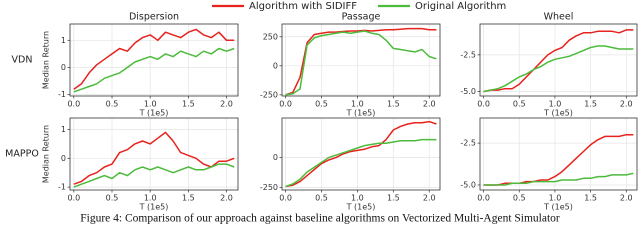 Image resolution: width=640 pixels, height=240 pixels. Describe the element at coordinates (460, 6) in the screenshot. I see `legend-label: Original Algorithm` at that location.